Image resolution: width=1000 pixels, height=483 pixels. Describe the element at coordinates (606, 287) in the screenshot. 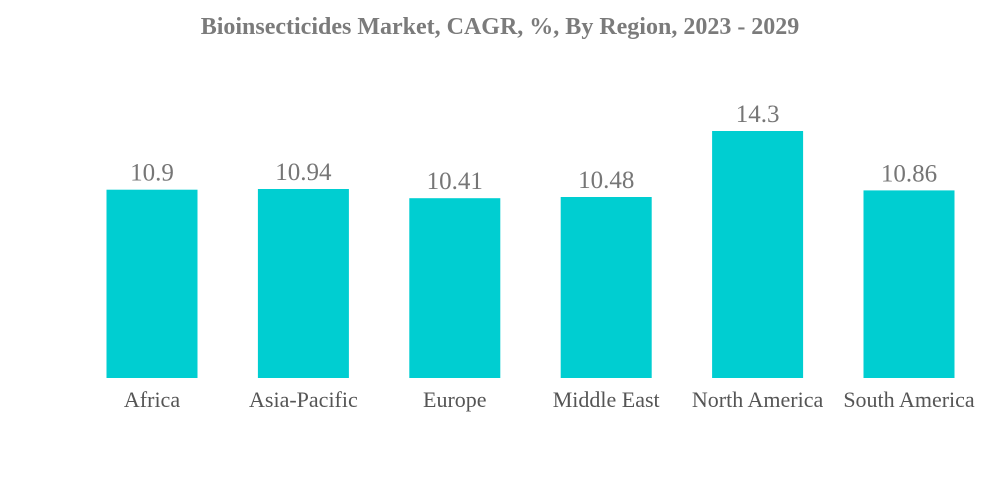

I see `bar-middle-east` at that location.